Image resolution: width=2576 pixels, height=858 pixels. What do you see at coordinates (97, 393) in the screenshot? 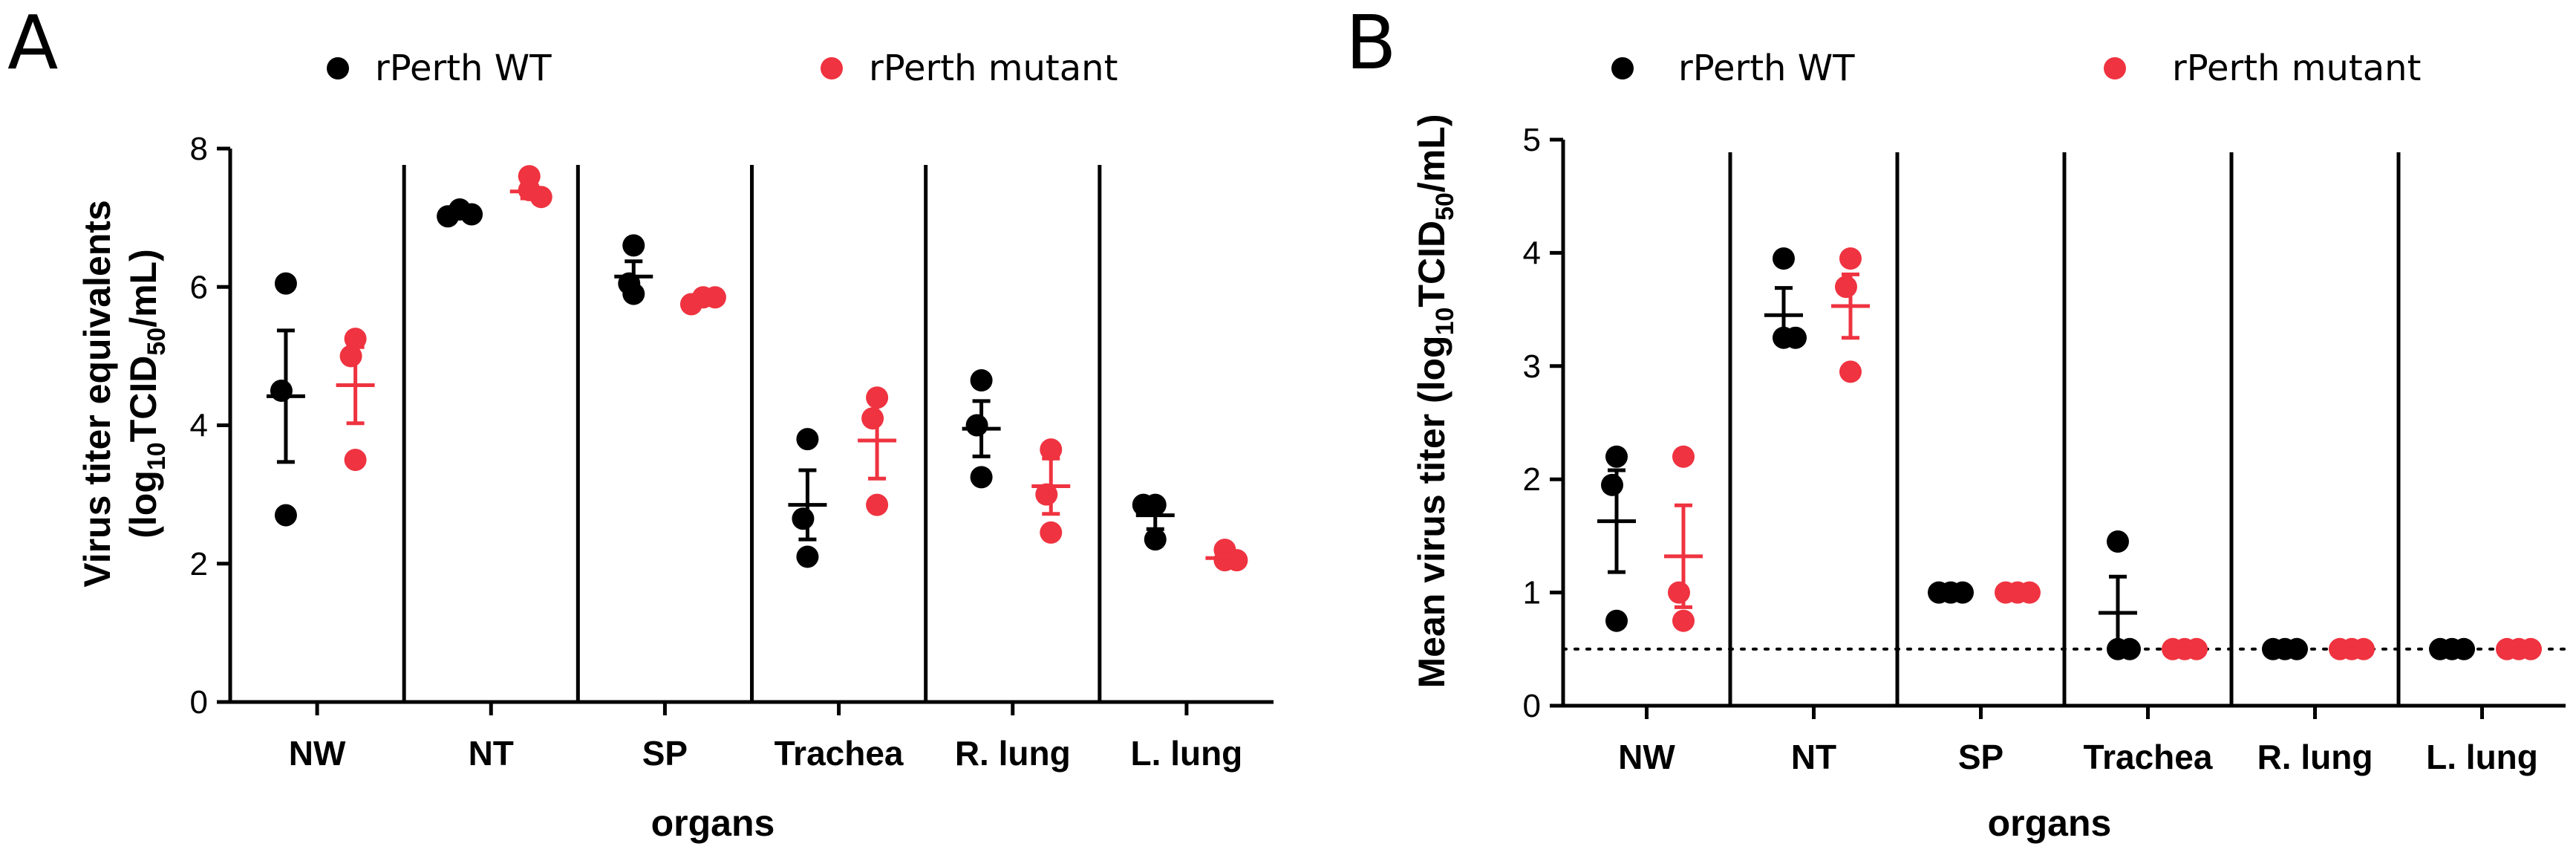
I see `y-axis-title-a-line1: Virus titer equivalents` at bounding box center [97, 393].